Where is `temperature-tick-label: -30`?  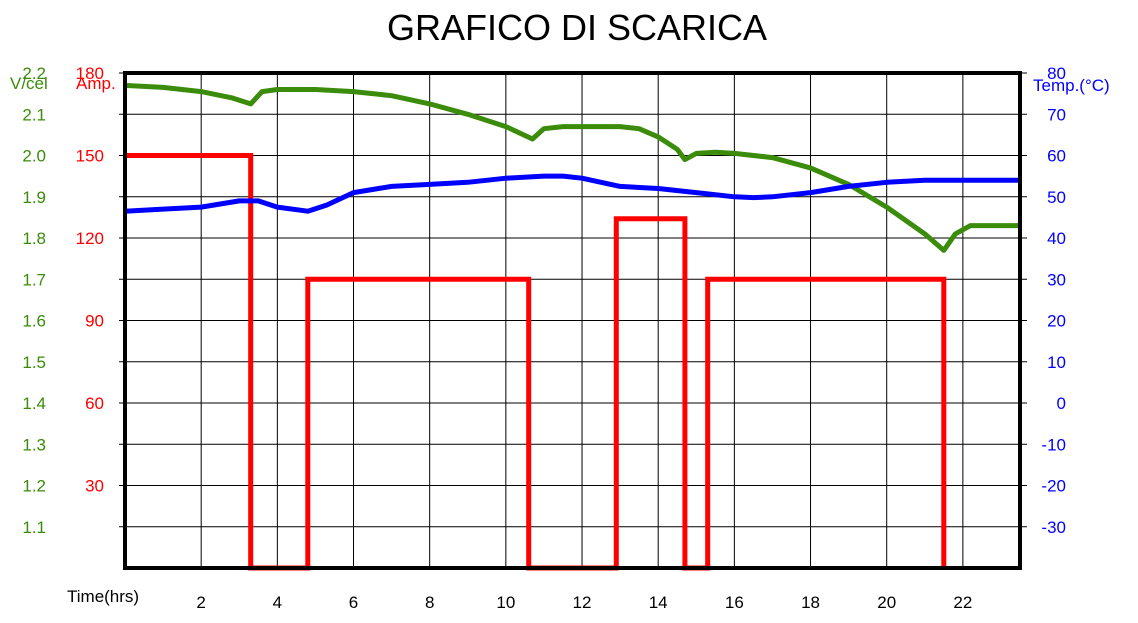
temperature-tick-label: -30 is located at coordinates (1053, 527).